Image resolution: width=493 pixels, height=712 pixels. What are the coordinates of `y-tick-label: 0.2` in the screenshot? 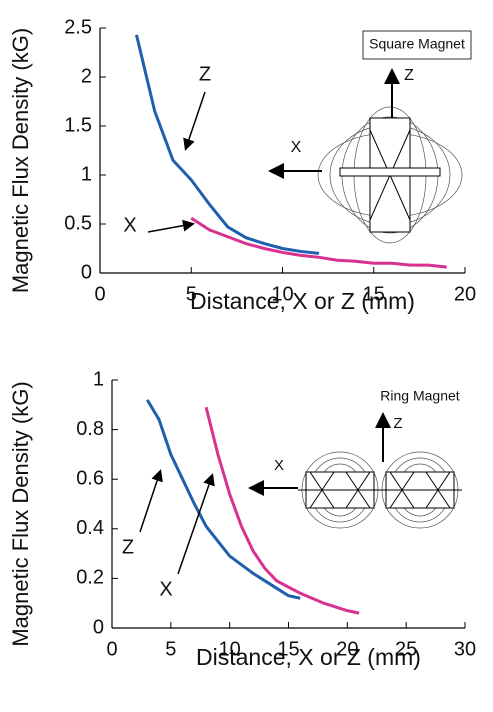 It's located at (90, 578).